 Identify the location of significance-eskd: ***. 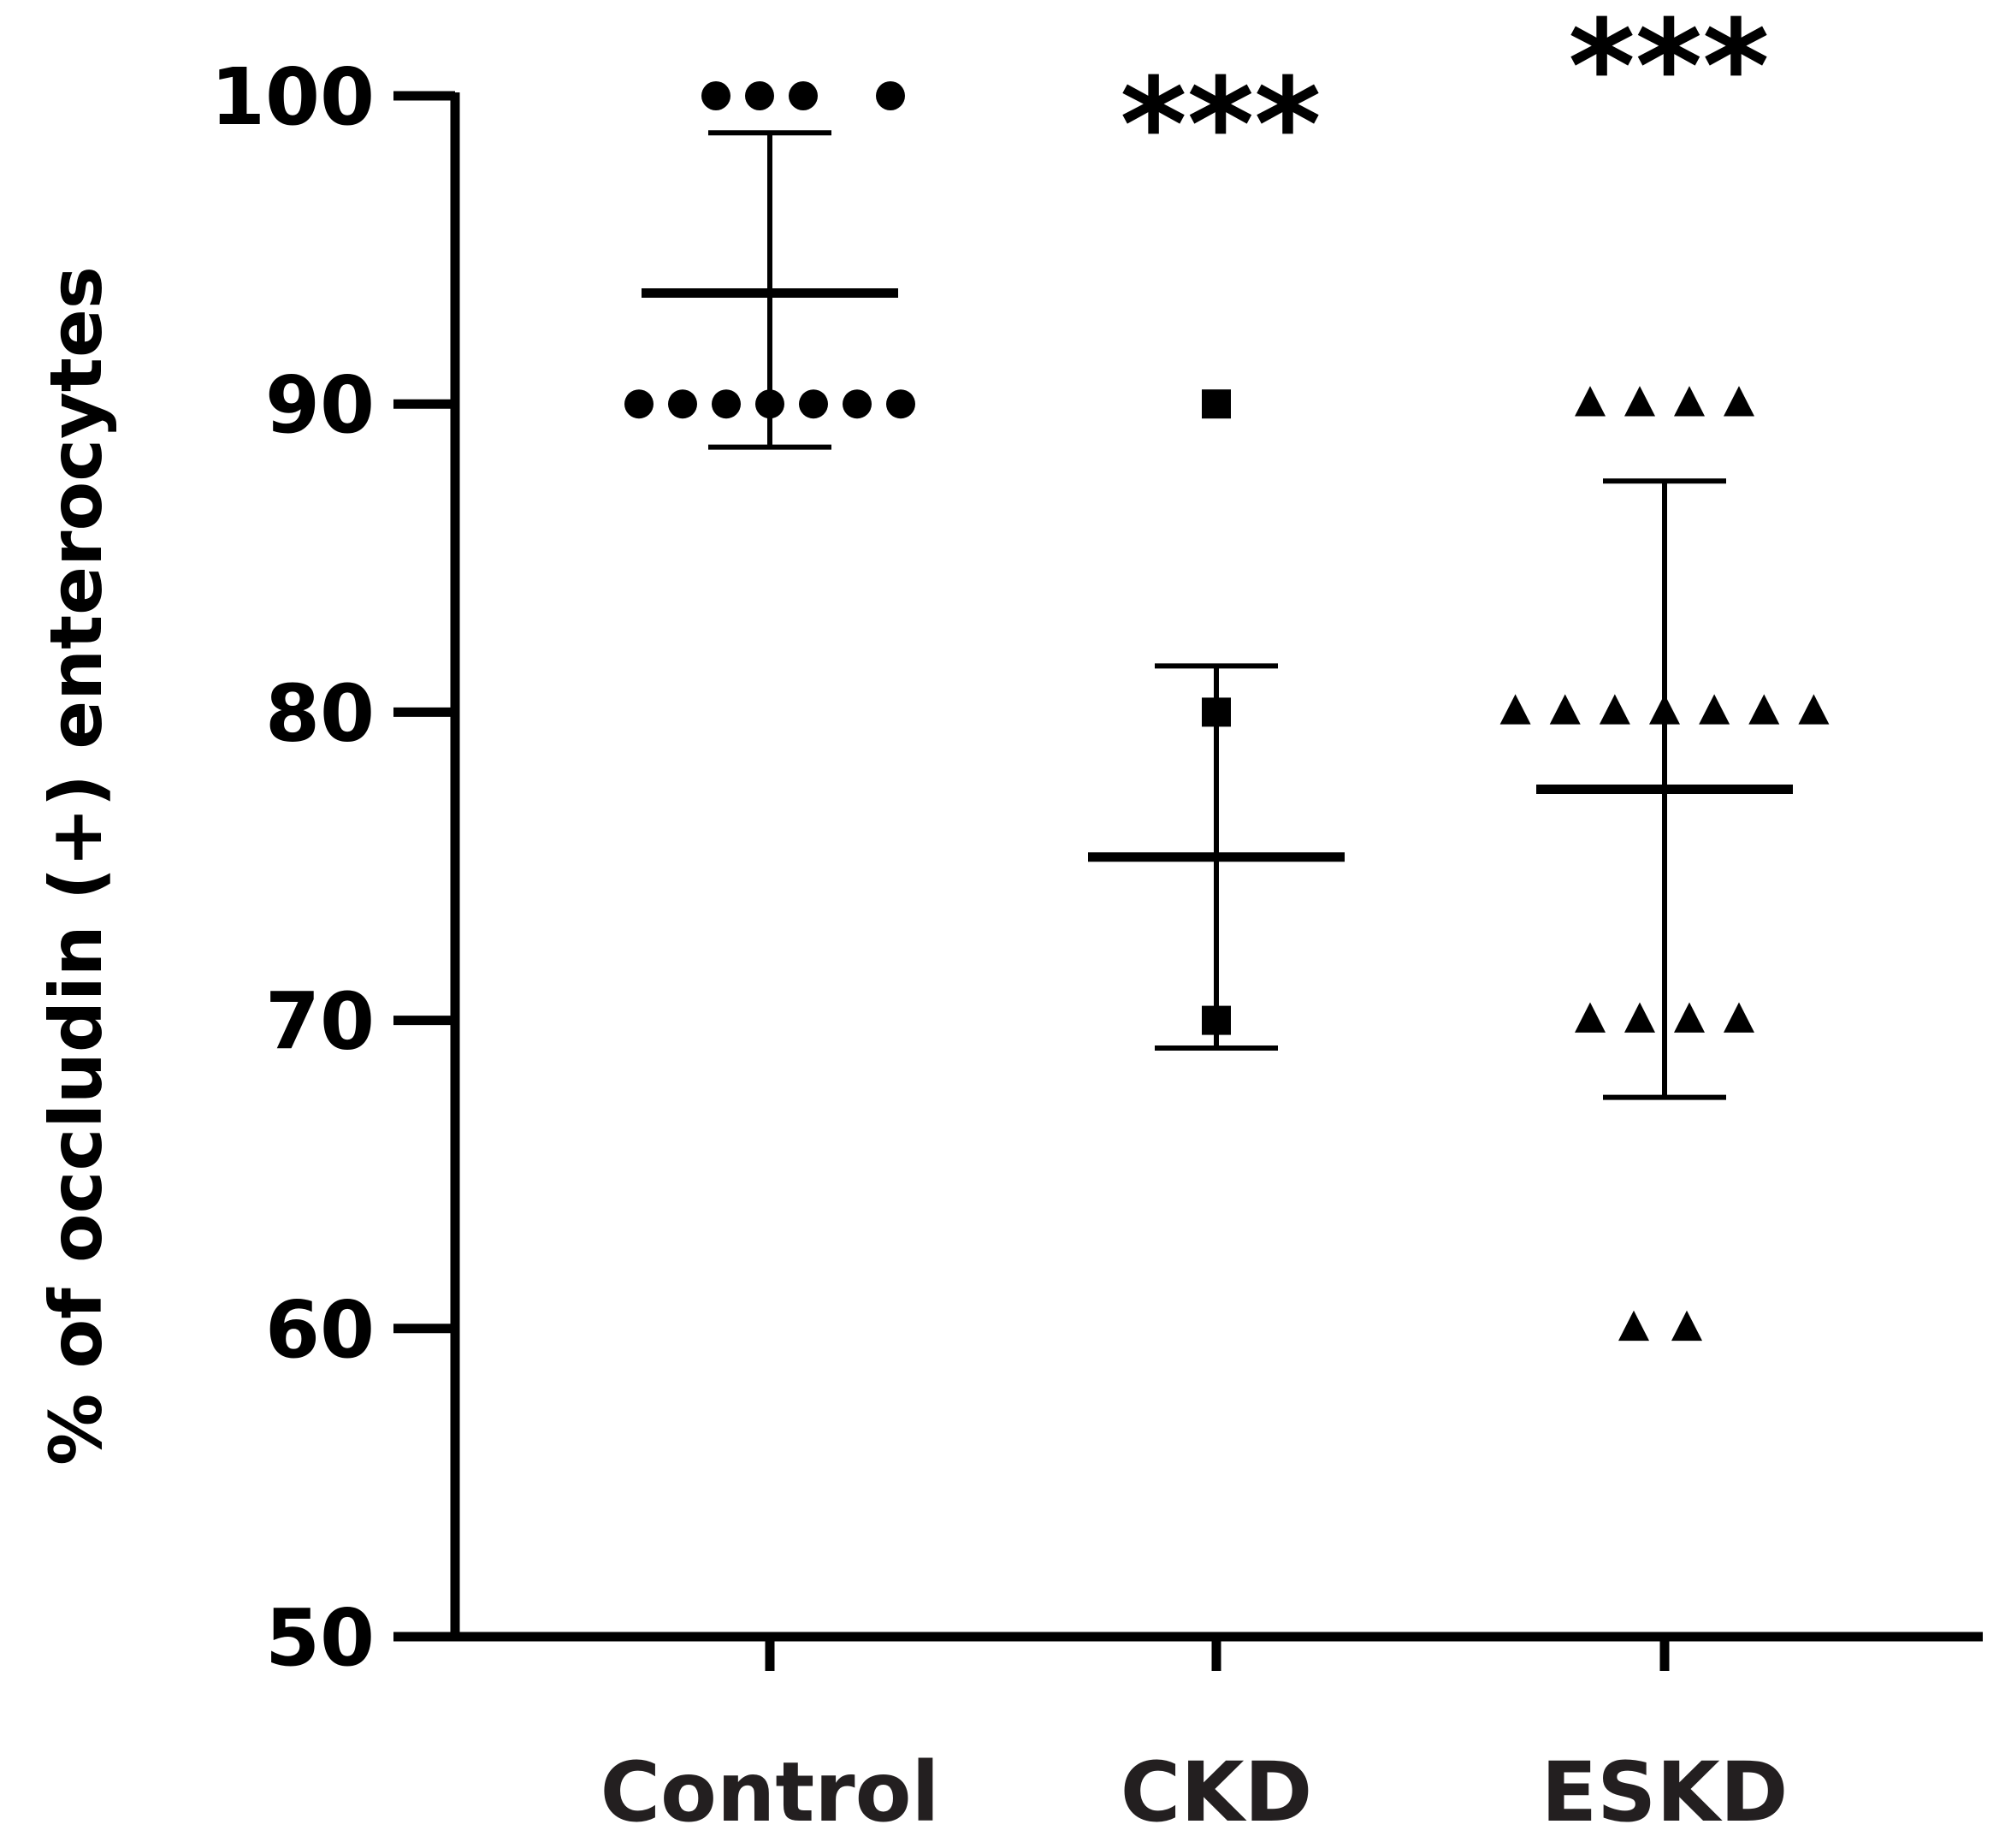
(1668, 71).